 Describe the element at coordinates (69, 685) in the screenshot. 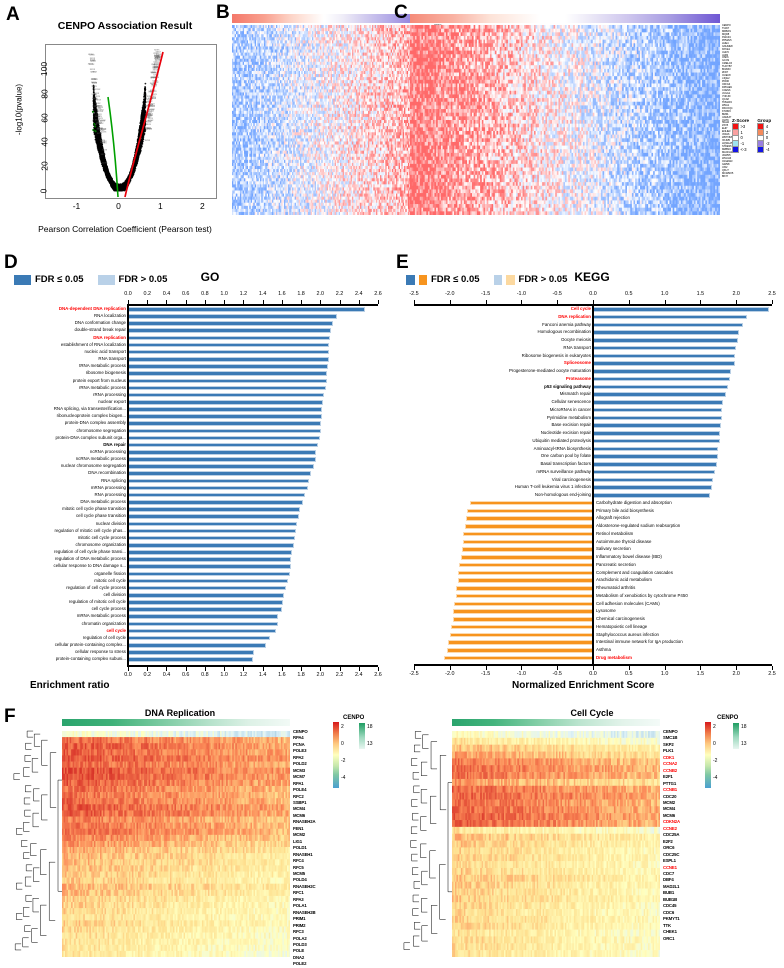

I see `panel-d-xlabel: Enrichment ratio` at that location.